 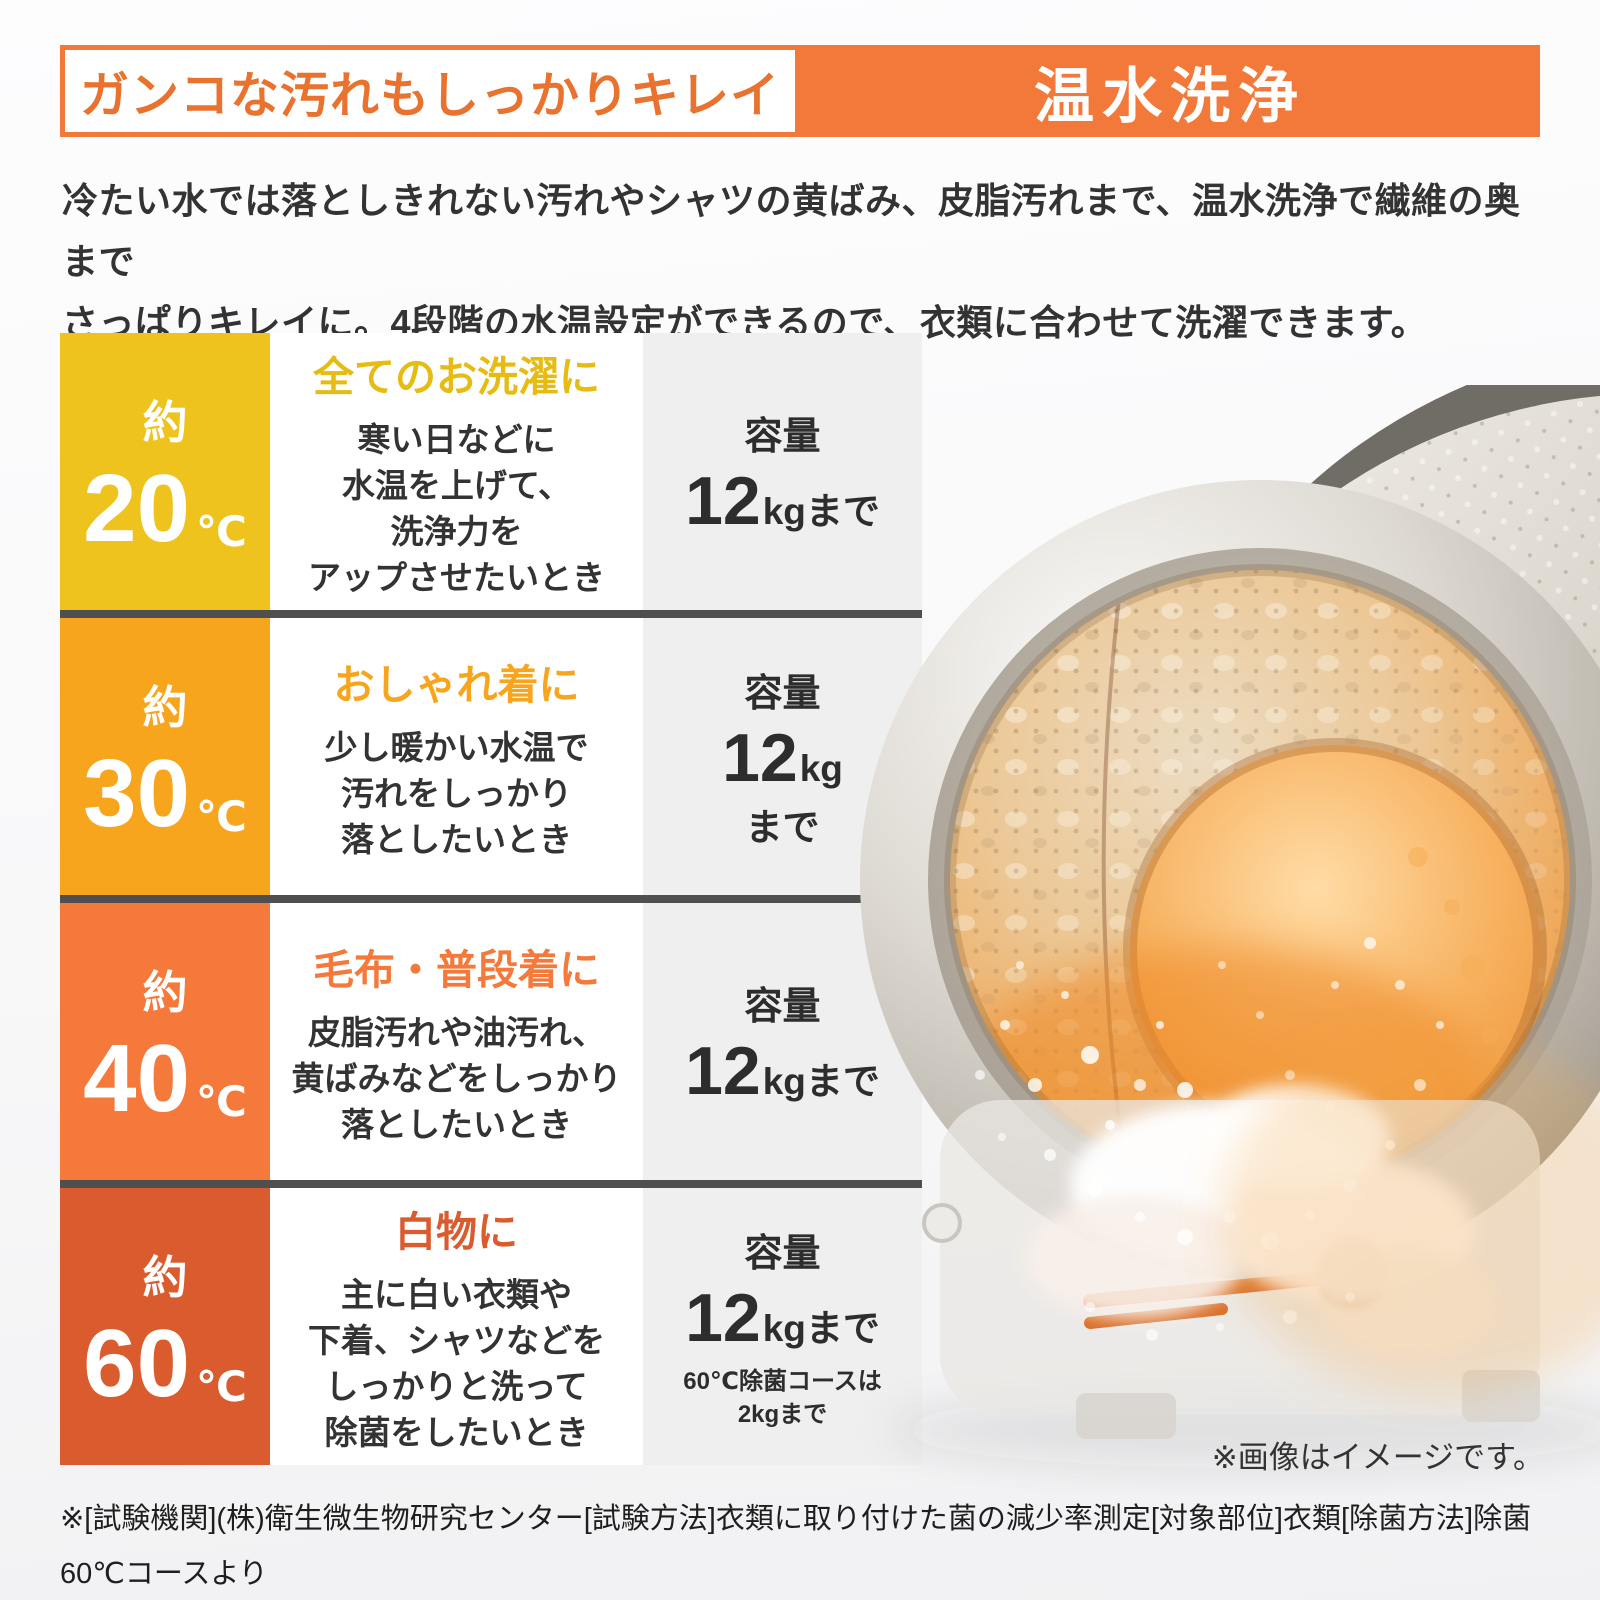 What do you see at coordinates (456, 747) in the screenshot?
I see `use-desc-line: 少し暖かい水温で` at bounding box center [456, 747].